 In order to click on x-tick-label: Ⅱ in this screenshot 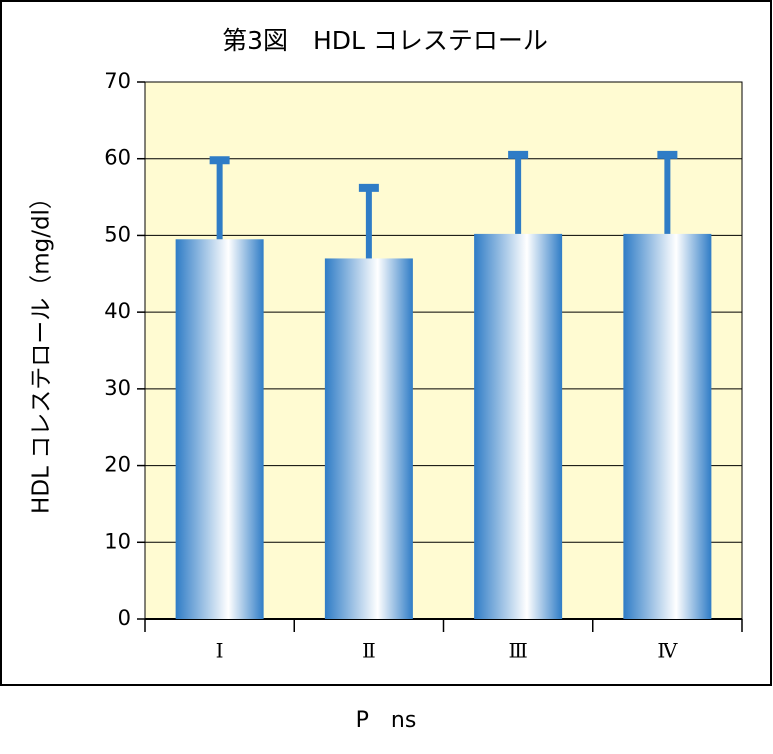, I will do `click(369, 651)`.